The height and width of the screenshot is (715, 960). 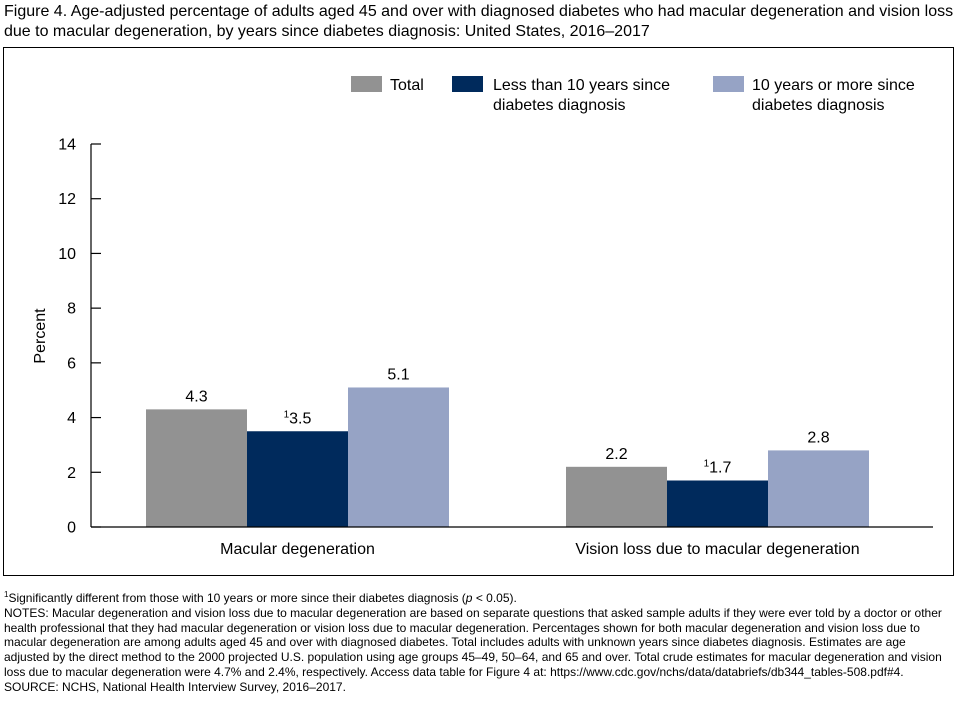 What do you see at coordinates (66, 337) in the screenshot?
I see `y-axis: 0 2 4 6 8 10 12 14 Percent` at bounding box center [66, 337].